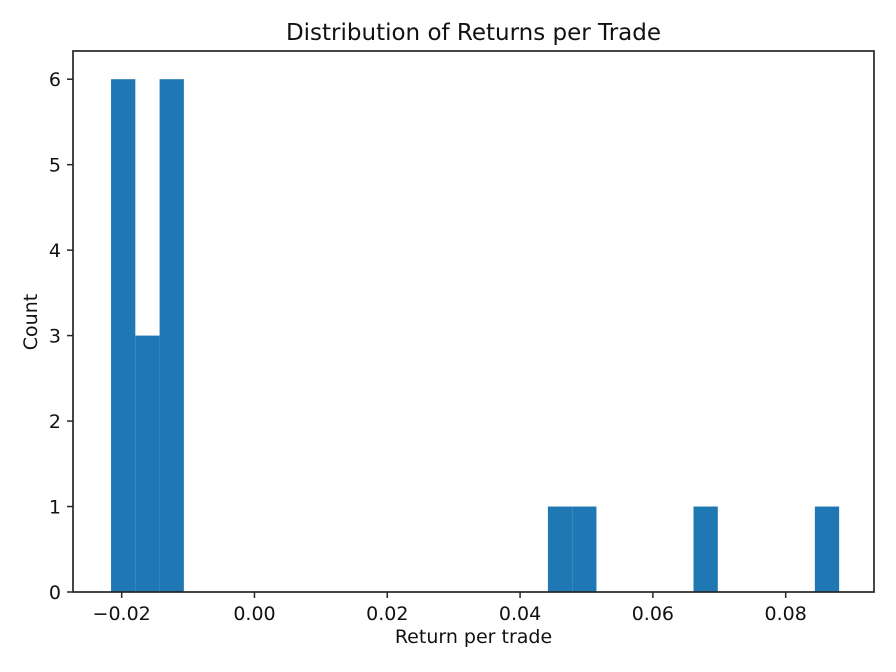  What do you see at coordinates (55, 337) in the screenshot?
I see `y-tick-label: 3` at bounding box center [55, 337].